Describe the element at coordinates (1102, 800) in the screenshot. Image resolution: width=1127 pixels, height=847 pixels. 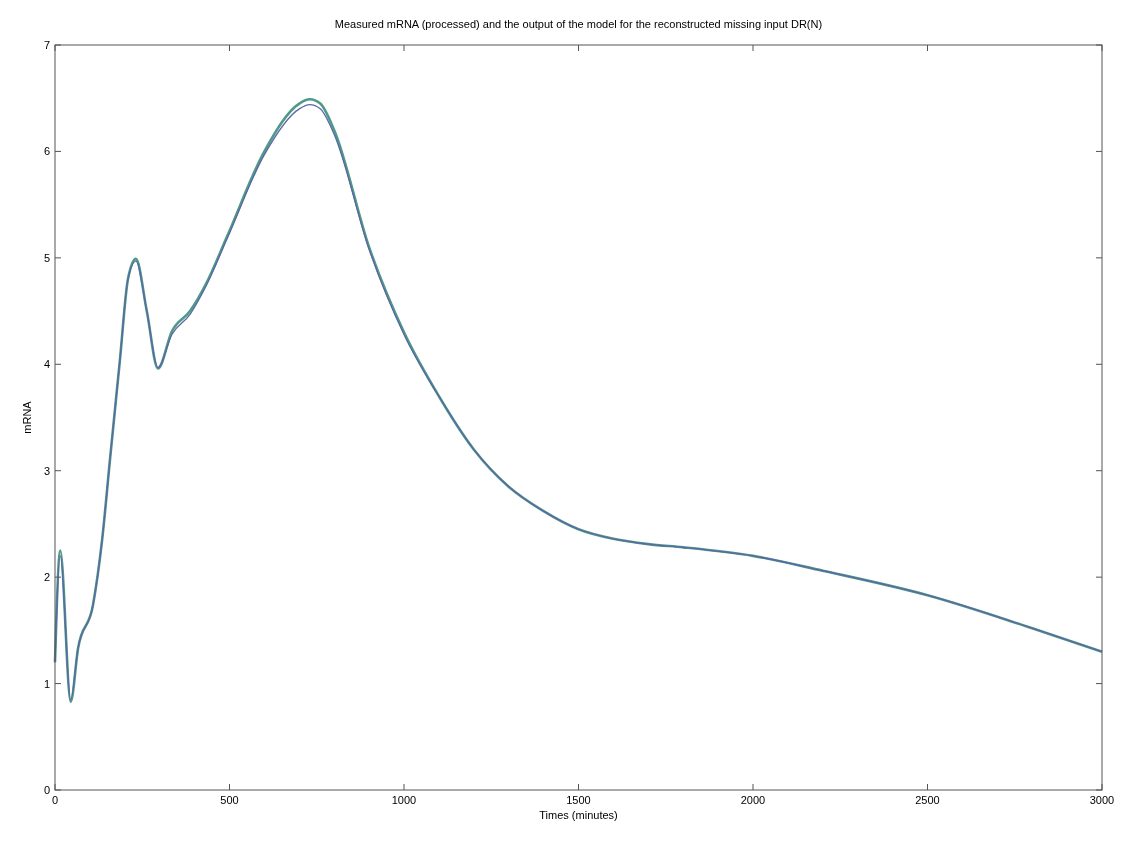
I see `x-tick-label: 3000` at that location.